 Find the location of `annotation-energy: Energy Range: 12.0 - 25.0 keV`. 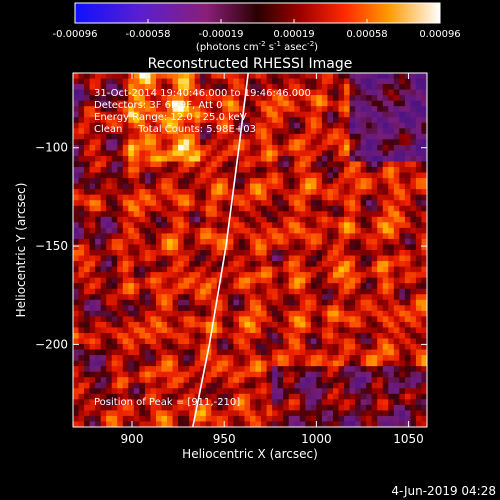

annotation-energy: Energy Range: 12.0 - 25.0 keV is located at coordinates (170, 117).